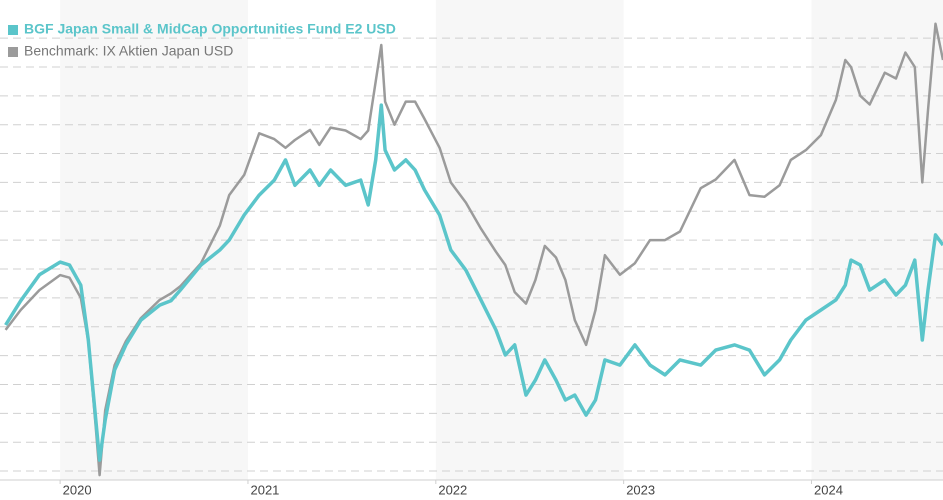 Image resolution: width=943 pixels, height=500 pixels. What do you see at coordinates (640, 489) in the screenshot?
I see `x-tick-label: 2023` at bounding box center [640, 489].